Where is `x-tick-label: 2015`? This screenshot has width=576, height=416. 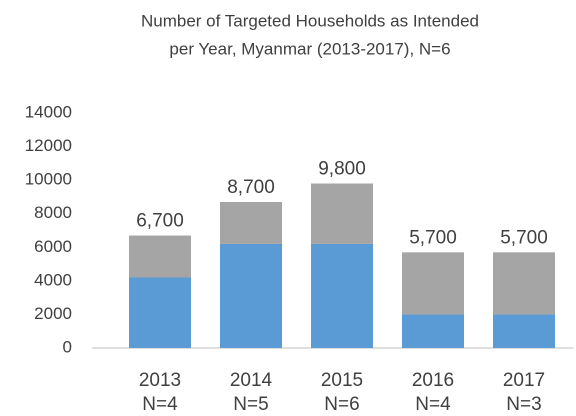 x-tick-label: 2015 is located at coordinates (342, 380).